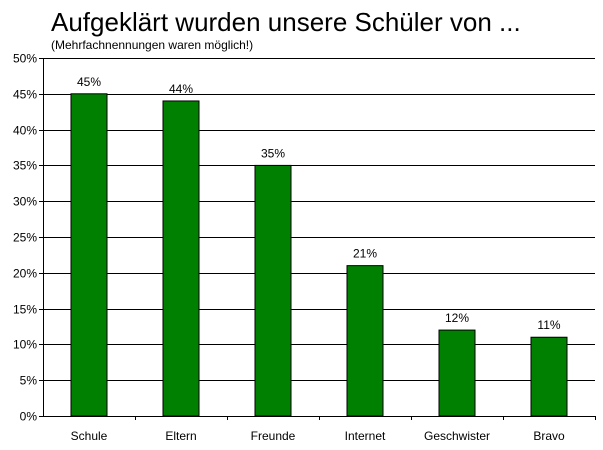  Describe the element at coordinates (29, 417) in the screenshot. I see `y-tick-label: 0%` at that location.